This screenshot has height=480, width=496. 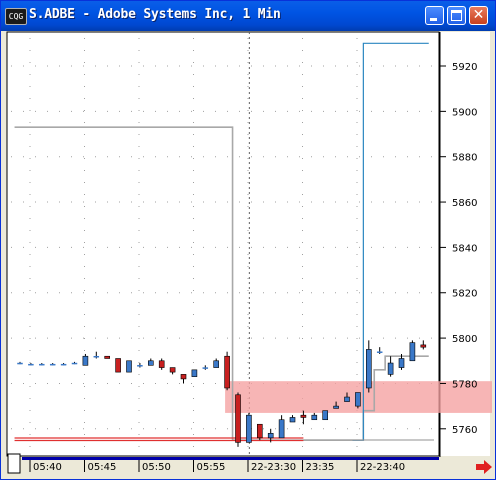 What do you see at coordinates (484, 467) in the screenshot?
I see `scroll-right-arrow-icon` at bounding box center [484, 467].